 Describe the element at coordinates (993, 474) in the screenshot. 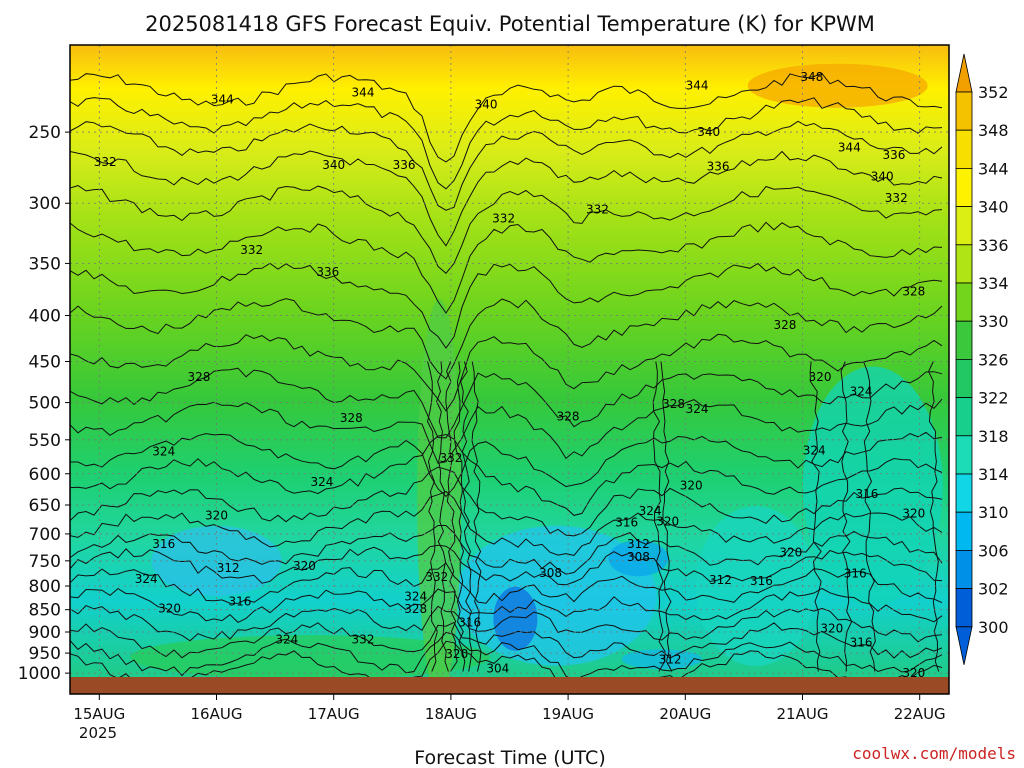

I see `colorbar-label: 314` at that location.